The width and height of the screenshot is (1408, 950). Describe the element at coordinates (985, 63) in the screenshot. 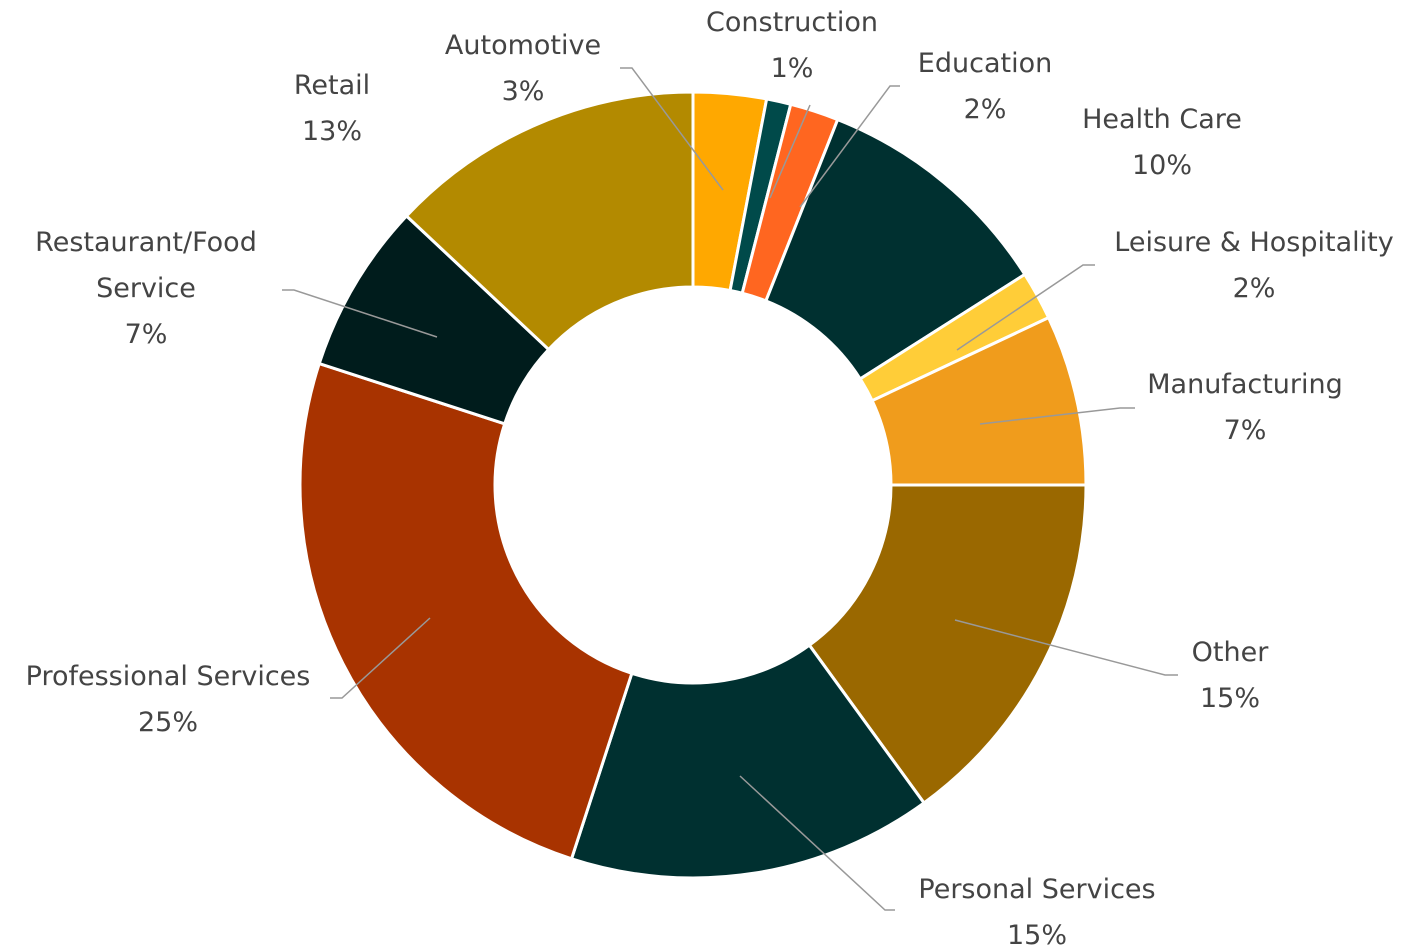

I see `category-label: Education` at that location.